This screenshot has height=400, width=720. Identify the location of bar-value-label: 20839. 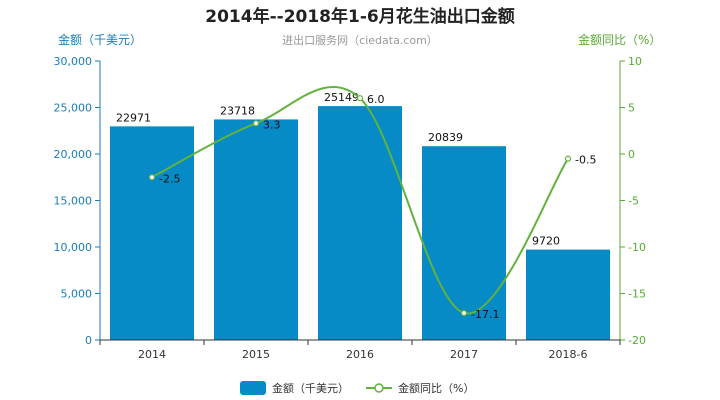
(445, 137).